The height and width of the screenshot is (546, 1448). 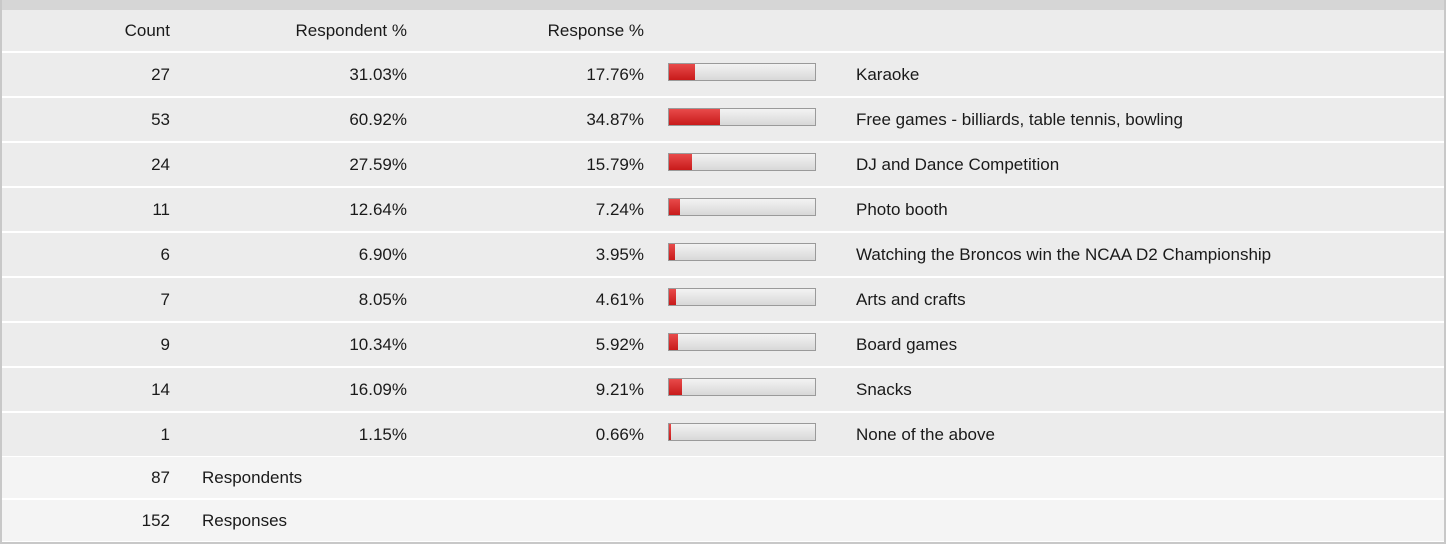 I want to click on header-count: Count, so click(x=147, y=30).